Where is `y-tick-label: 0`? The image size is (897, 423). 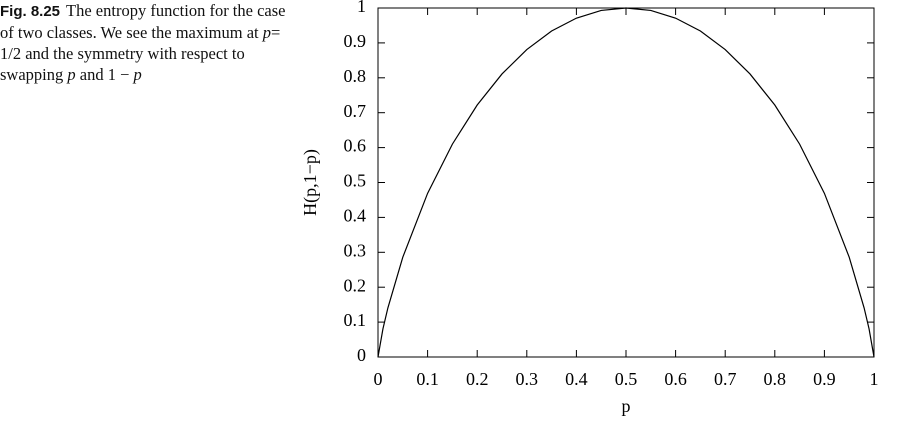
y-tick-label: 0 is located at coordinates (361, 355).